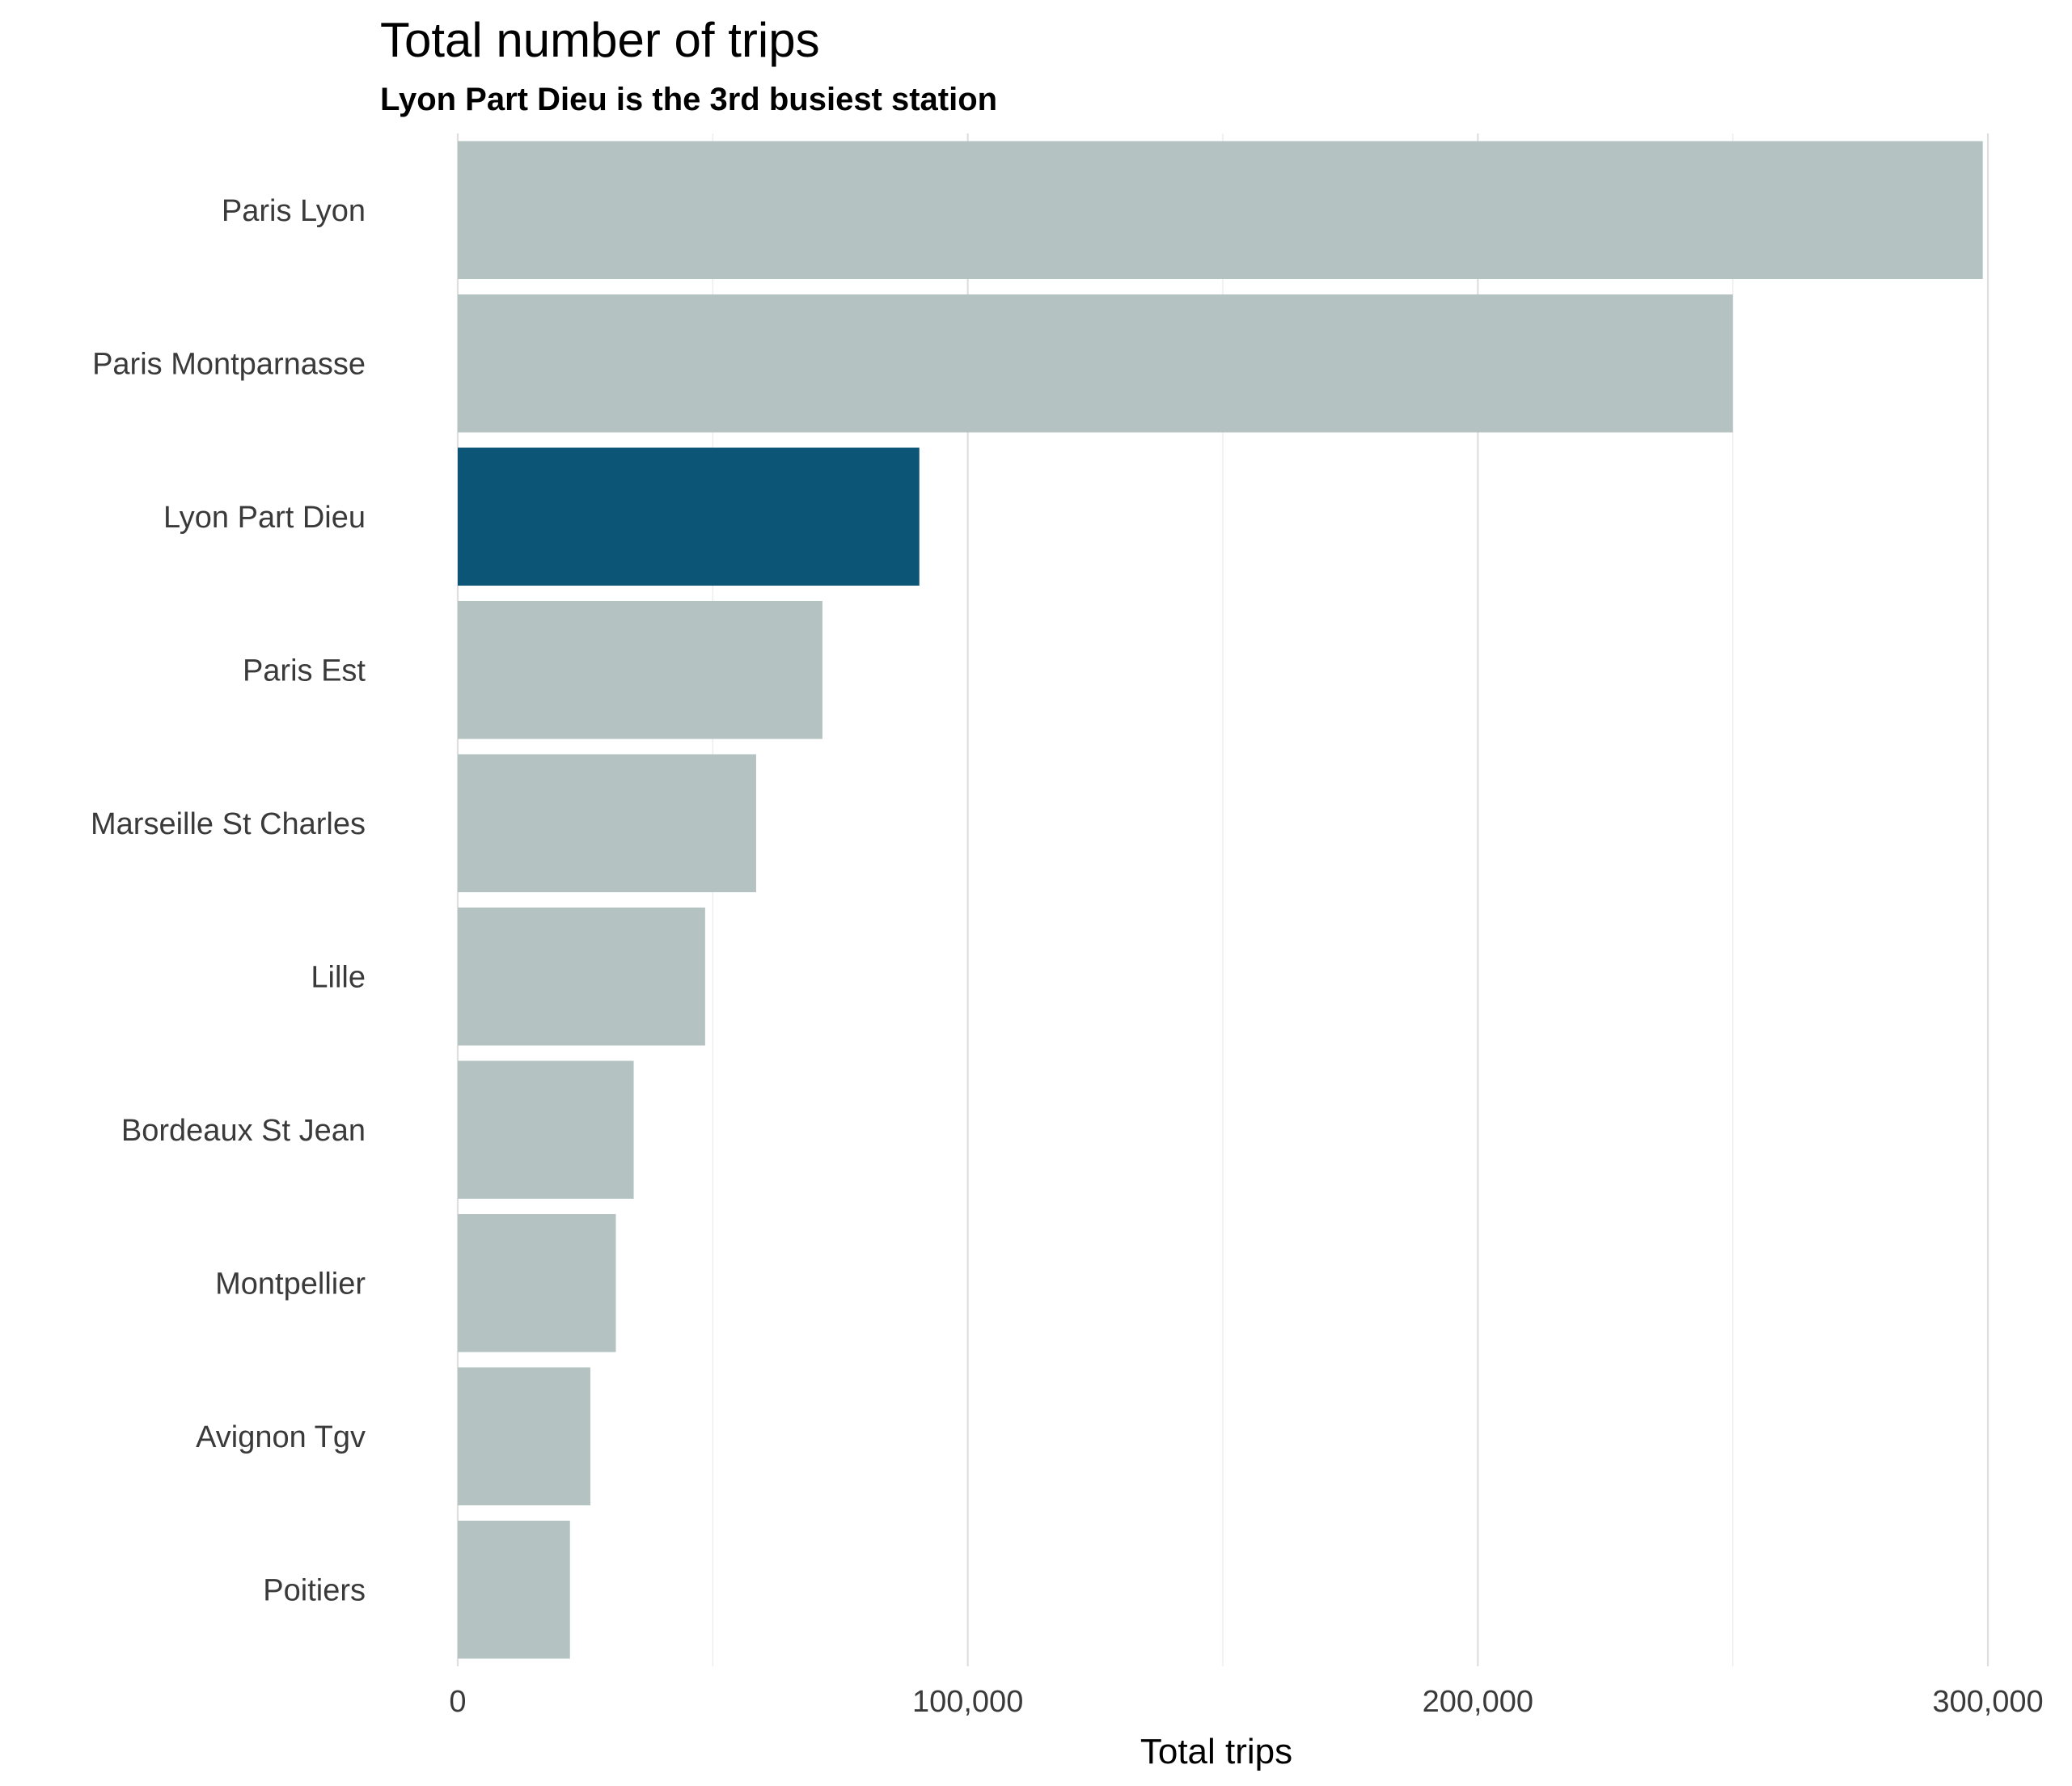  Describe the element at coordinates (264, 518) in the screenshot. I see `y-tick-label: Lyon Part Dieu` at that location.